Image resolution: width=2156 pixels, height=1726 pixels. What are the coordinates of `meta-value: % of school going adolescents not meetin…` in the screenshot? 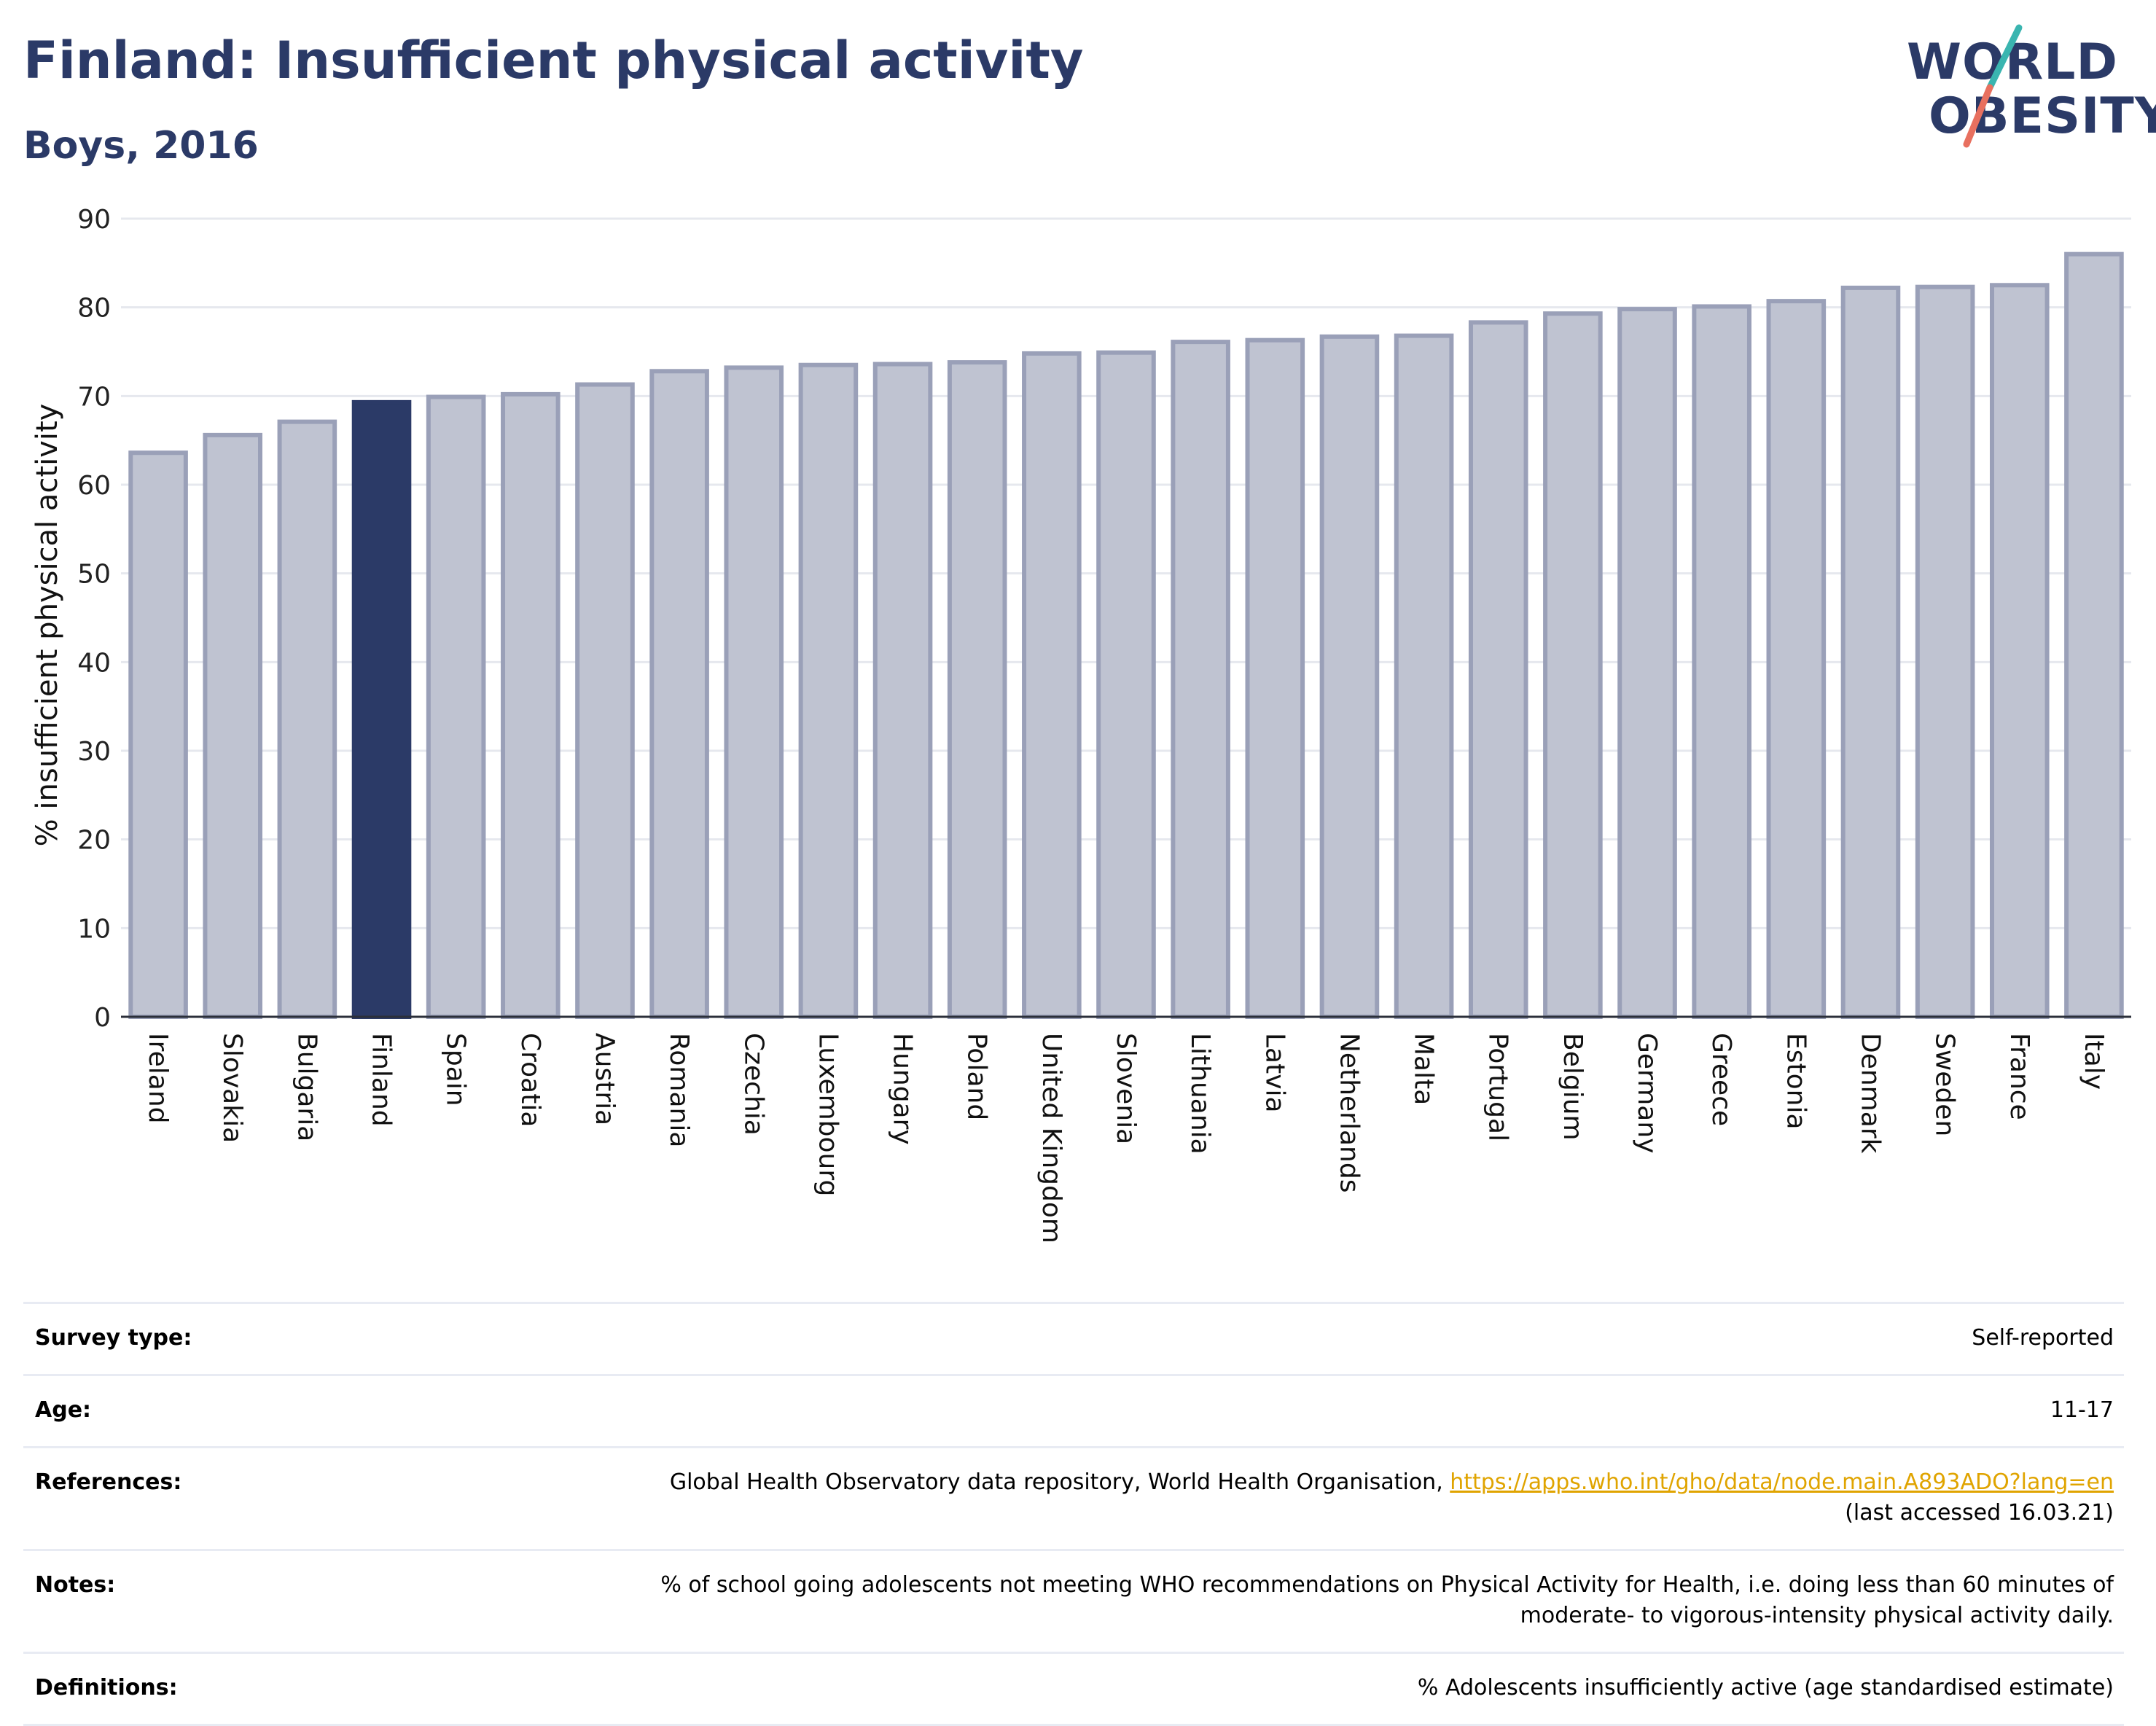 It's located at (1387, 1600).